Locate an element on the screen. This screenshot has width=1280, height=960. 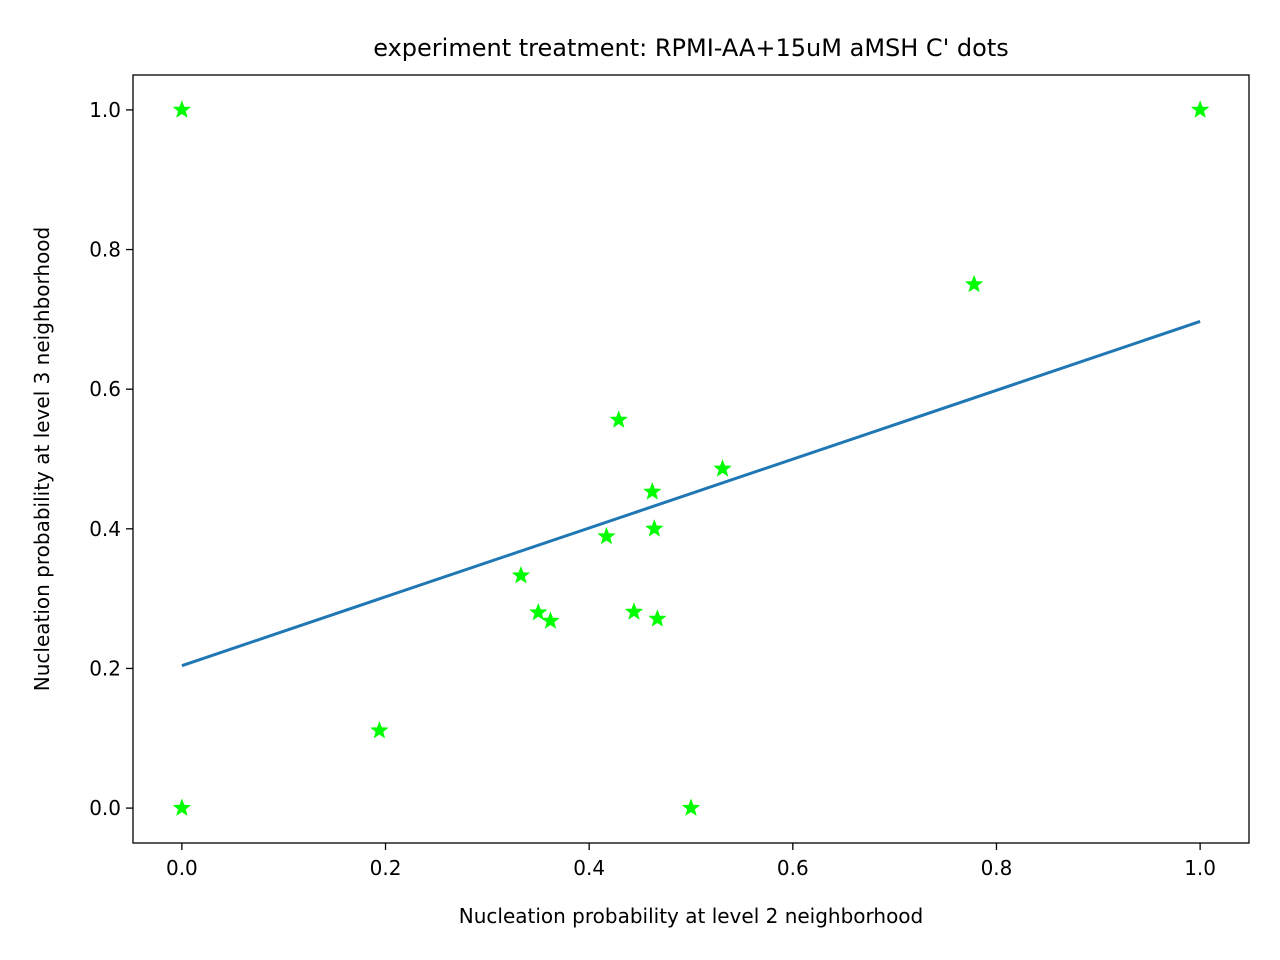
x-tick-label: 1.0 is located at coordinates (1200, 868).